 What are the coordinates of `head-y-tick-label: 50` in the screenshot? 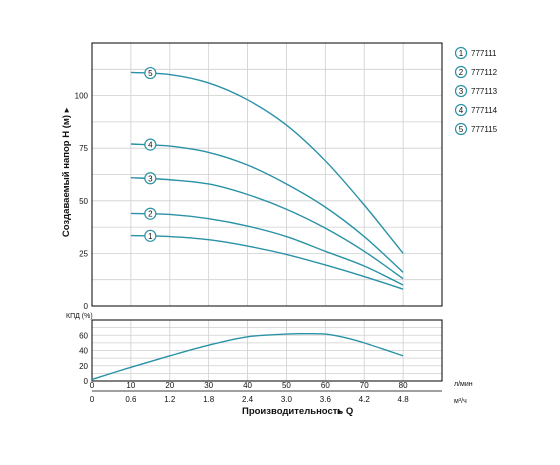 It's located at (83, 201).